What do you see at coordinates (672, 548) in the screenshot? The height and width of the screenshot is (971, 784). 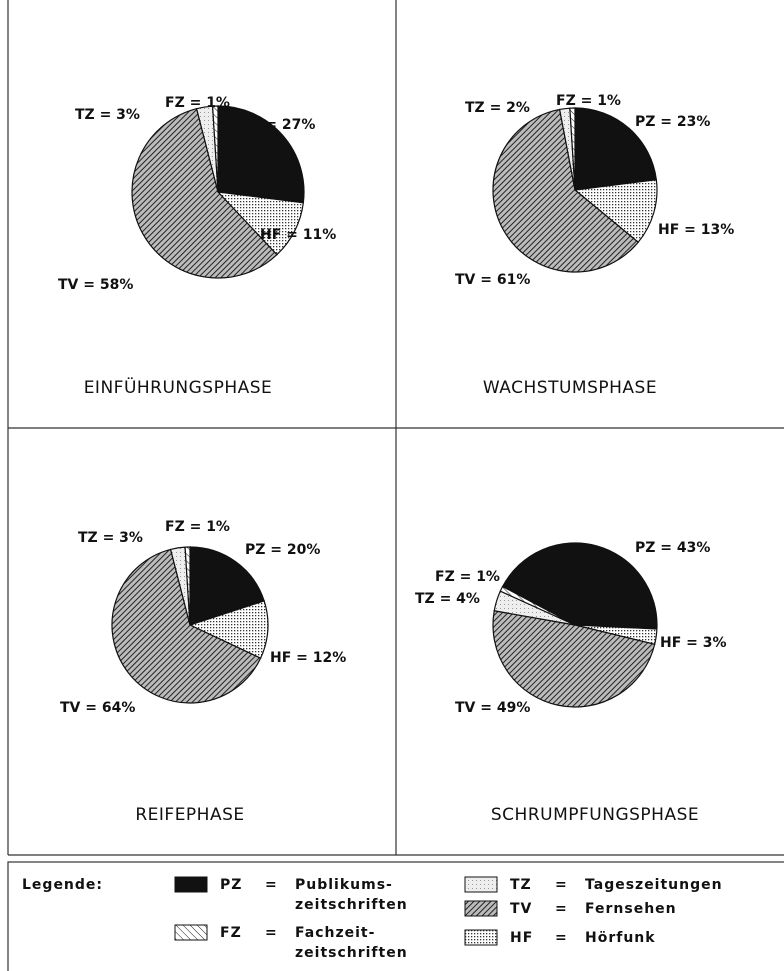 I see `slice-label: PZ = 43%` at bounding box center [672, 548].